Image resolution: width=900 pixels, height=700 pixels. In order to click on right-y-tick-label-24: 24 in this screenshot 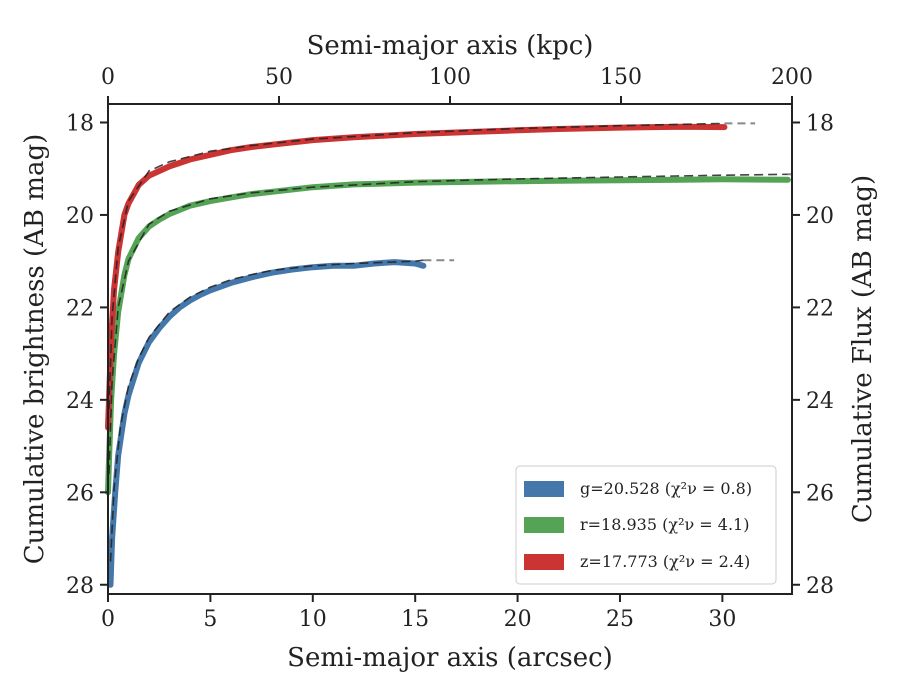, I will do `click(820, 401)`.